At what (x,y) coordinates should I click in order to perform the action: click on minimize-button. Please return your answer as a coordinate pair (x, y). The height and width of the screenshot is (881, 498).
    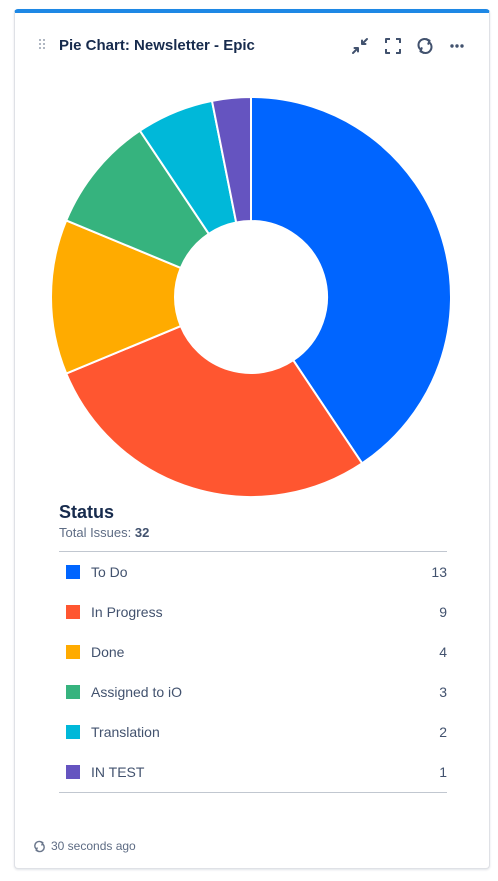
    Looking at the image, I should click on (360, 46).